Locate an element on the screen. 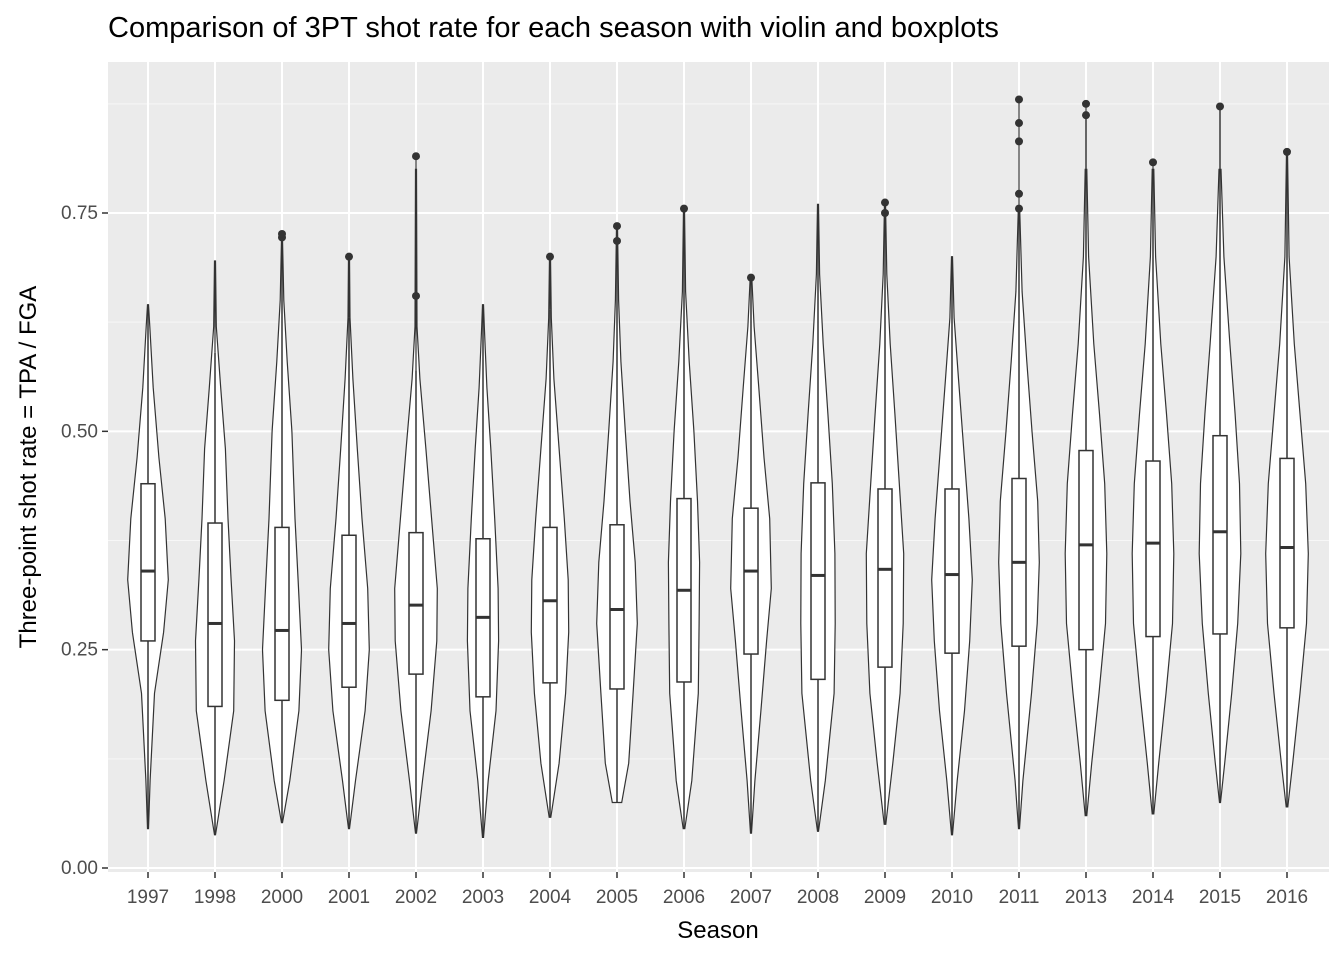 This screenshot has height=960, width=1344. x-tick-label: 2011 is located at coordinates (1019, 897).